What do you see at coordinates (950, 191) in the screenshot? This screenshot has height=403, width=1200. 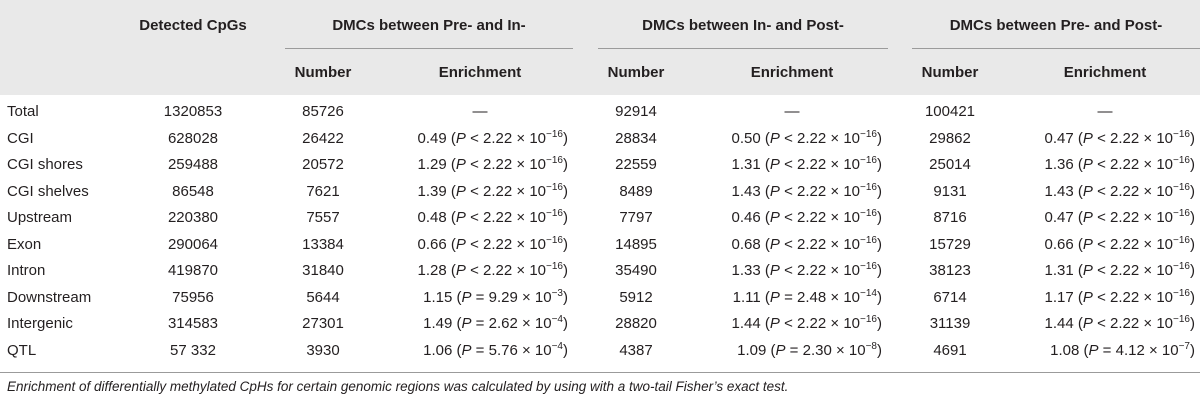 I see `row-dmc-number: 9131` at bounding box center [950, 191].